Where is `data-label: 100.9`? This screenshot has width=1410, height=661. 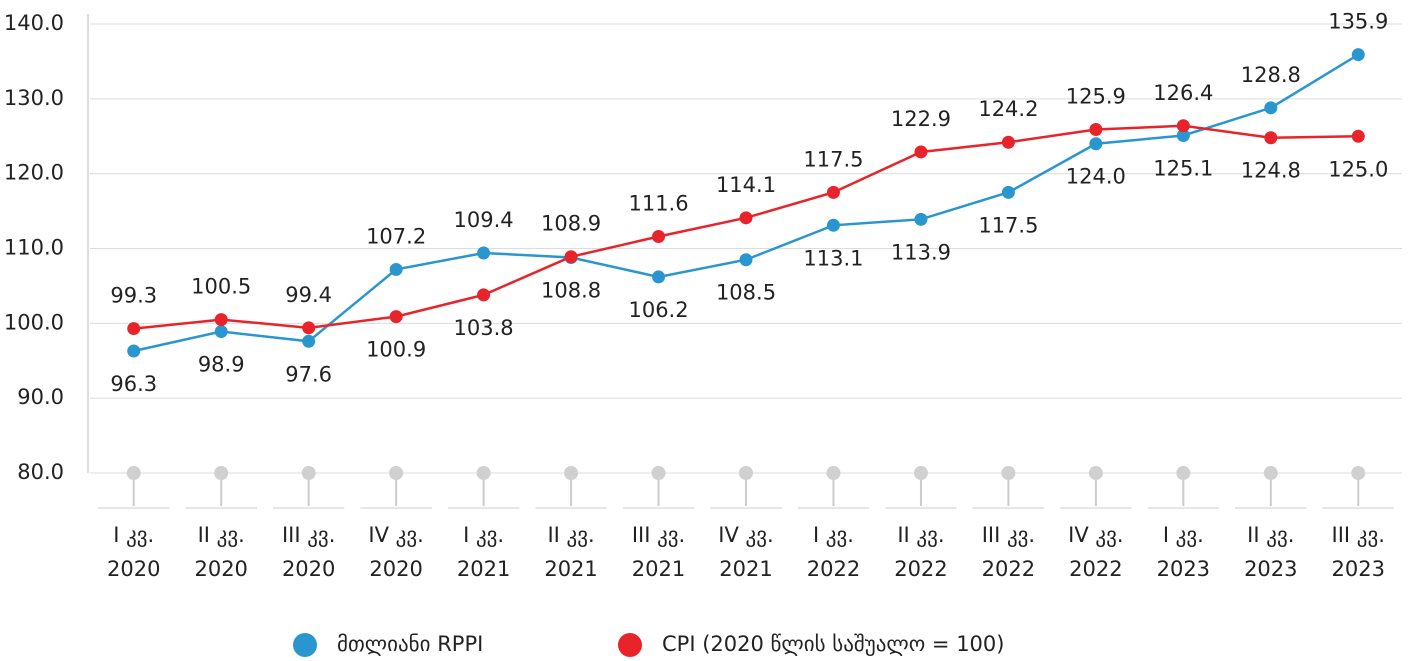 data-label: 100.9 is located at coordinates (396, 350).